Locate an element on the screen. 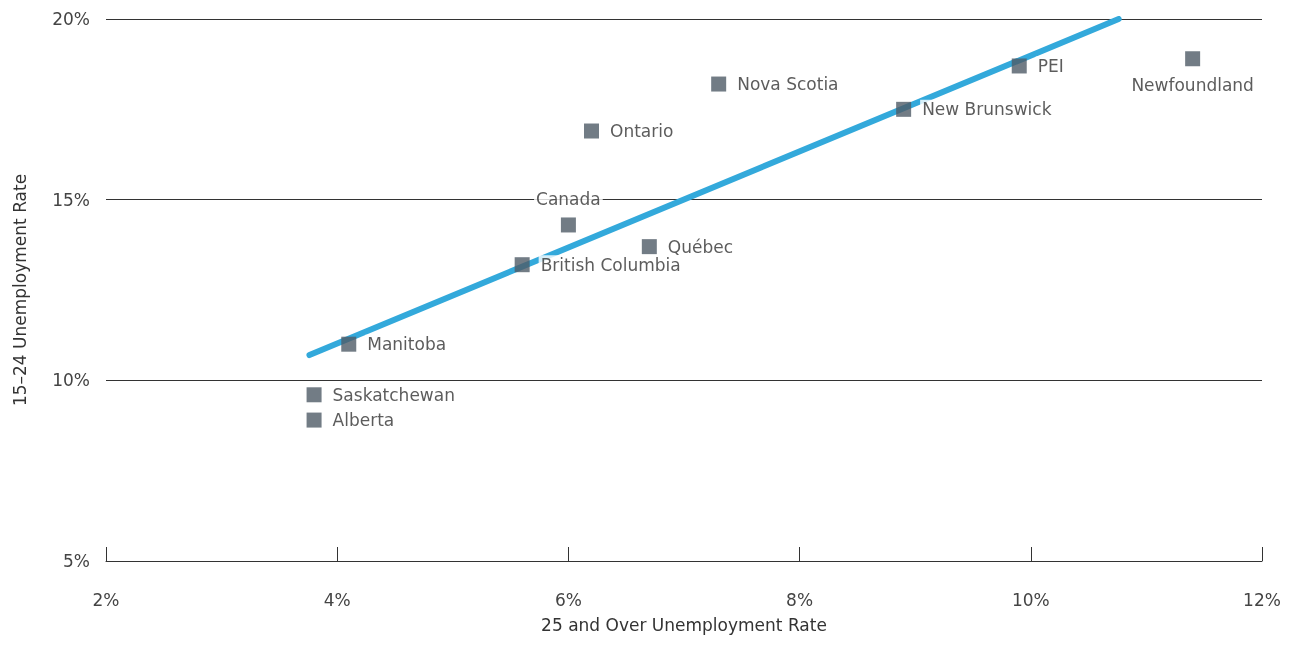 Image resolution: width=1291 pixels, height=660 pixels. y-tick-label: 10% is located at coordinates (71, 380).